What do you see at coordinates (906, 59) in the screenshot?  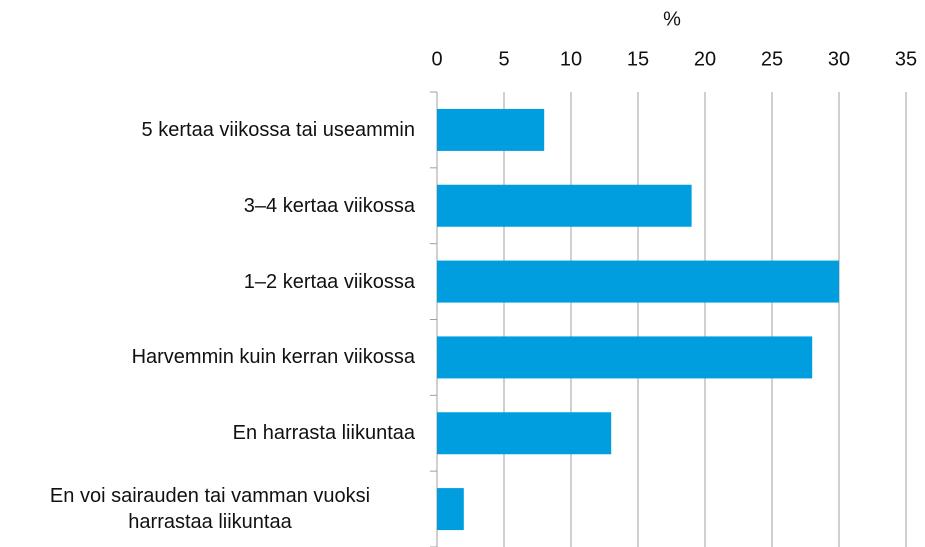 I see `x-tick-label: 35` at bounding box center [906, 59].